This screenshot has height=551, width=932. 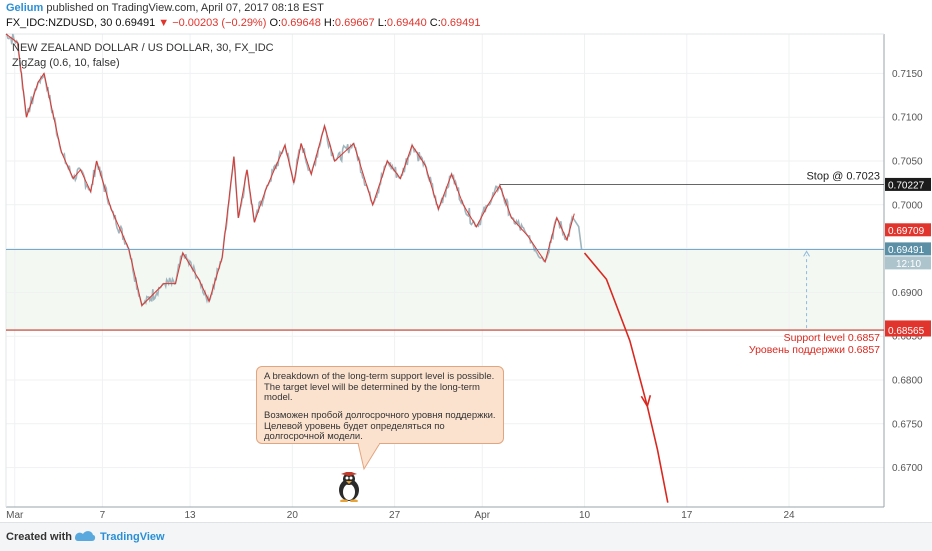 What do you see at coordinates (135, 23) in the screenshot?
I see `last-price: 0.69491` at bounding box center [135, 23].